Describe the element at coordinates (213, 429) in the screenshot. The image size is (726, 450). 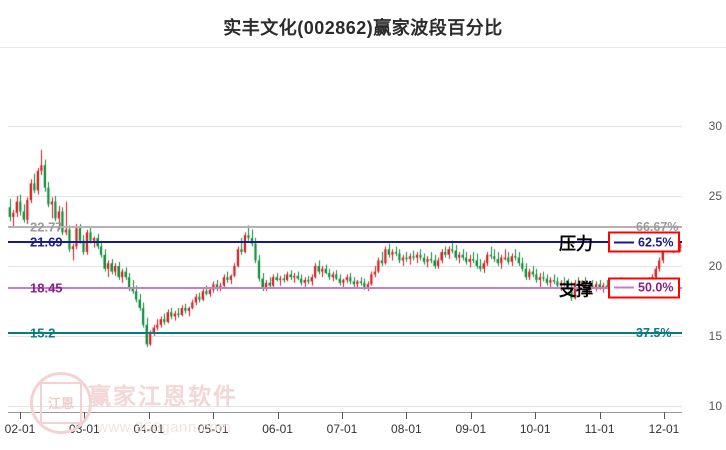
I see `x-axis-label-05-01: 05-01` at that location.